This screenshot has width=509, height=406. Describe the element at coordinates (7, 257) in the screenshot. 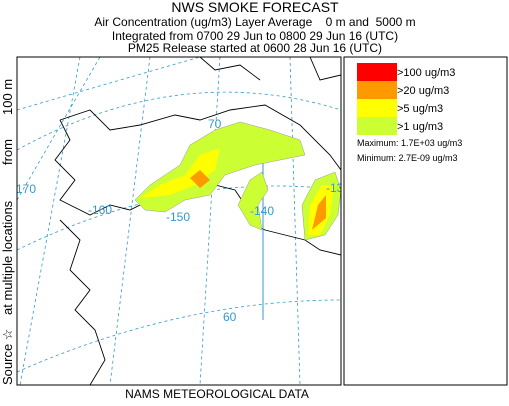

I see `side-label-part: at multiple locations` at that location.